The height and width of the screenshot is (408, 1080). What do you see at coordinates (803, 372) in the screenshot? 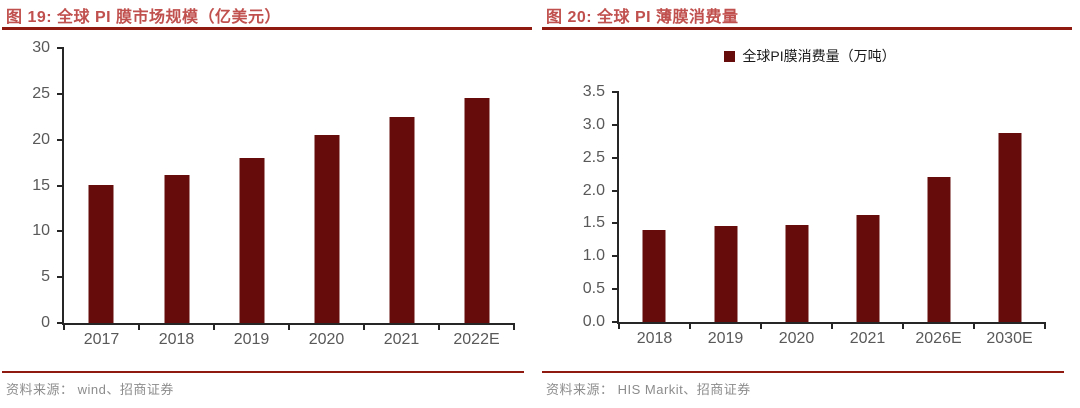
I see `figure-20-source-rule` at bounding box center [803, 372].